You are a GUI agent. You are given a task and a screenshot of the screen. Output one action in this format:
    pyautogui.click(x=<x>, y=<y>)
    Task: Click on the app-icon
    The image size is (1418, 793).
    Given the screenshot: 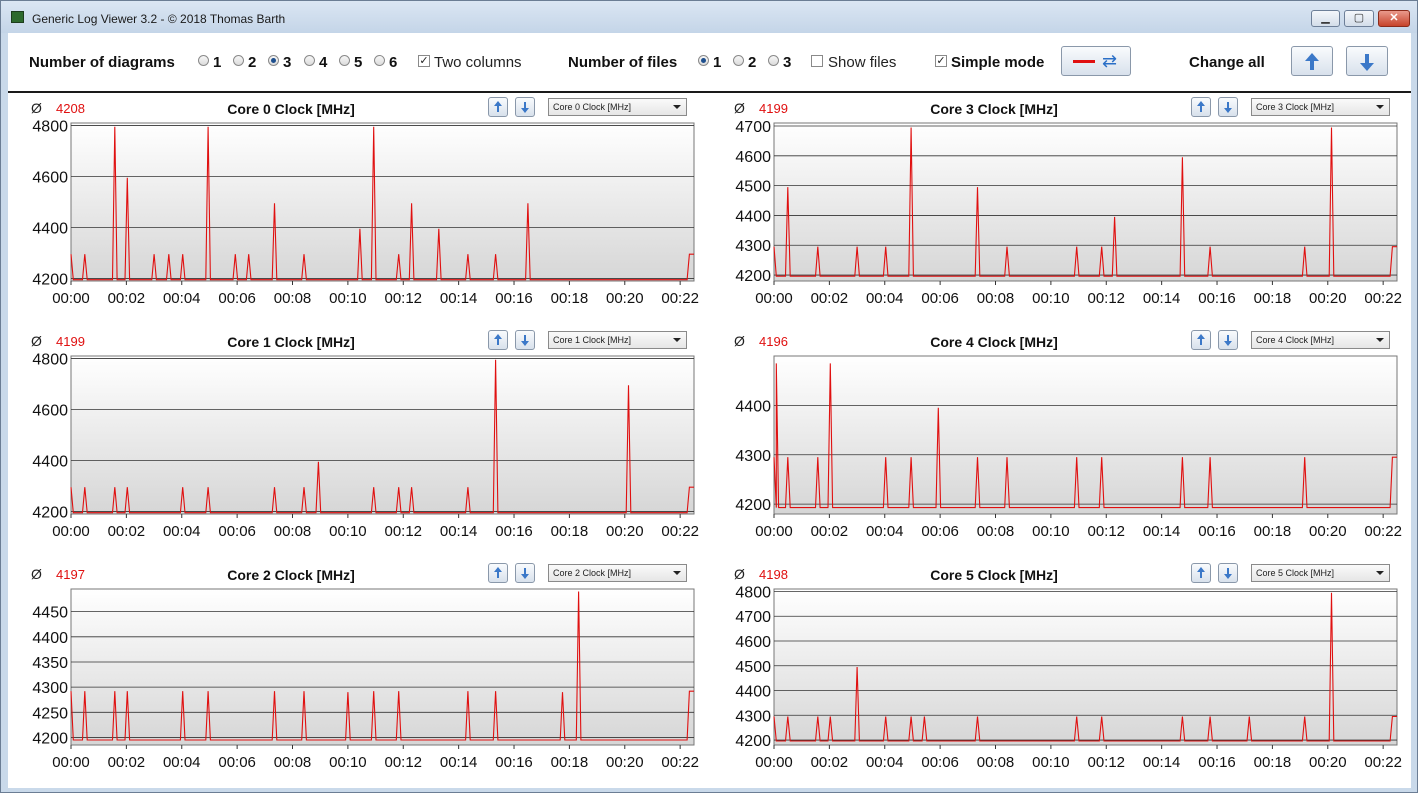 What is the action you would take?
    pyautogui.click(x=17, y=17)
    